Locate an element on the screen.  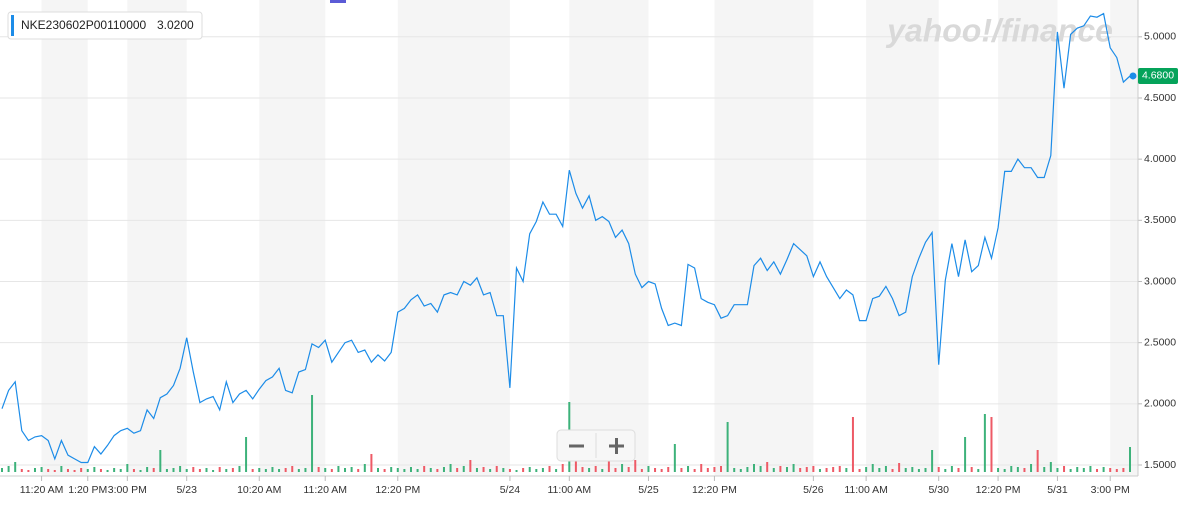
zoom-controls is located at coordinates (596, 445).